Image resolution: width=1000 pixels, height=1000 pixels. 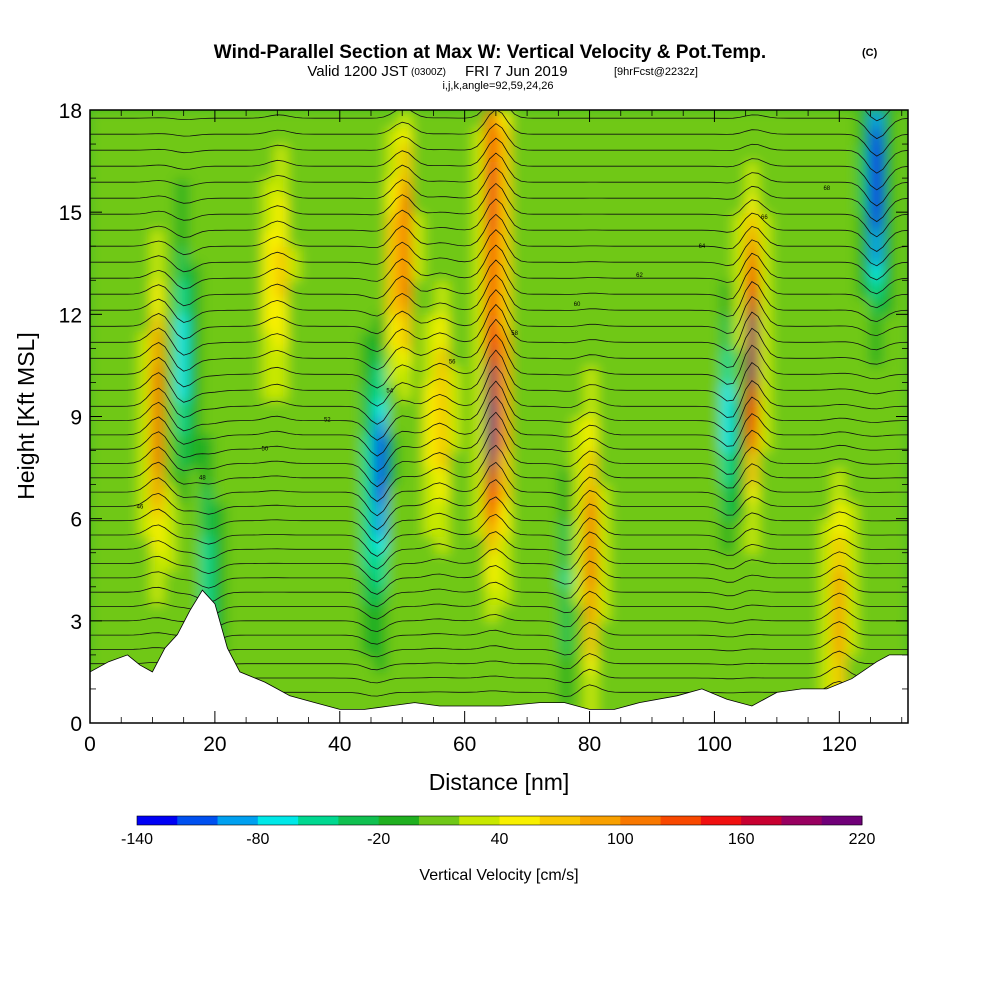 What do you see at coordinates (639, 276) in the screenshot?
I see `theta-contour-label: 62` at bounding box center [639, 276].